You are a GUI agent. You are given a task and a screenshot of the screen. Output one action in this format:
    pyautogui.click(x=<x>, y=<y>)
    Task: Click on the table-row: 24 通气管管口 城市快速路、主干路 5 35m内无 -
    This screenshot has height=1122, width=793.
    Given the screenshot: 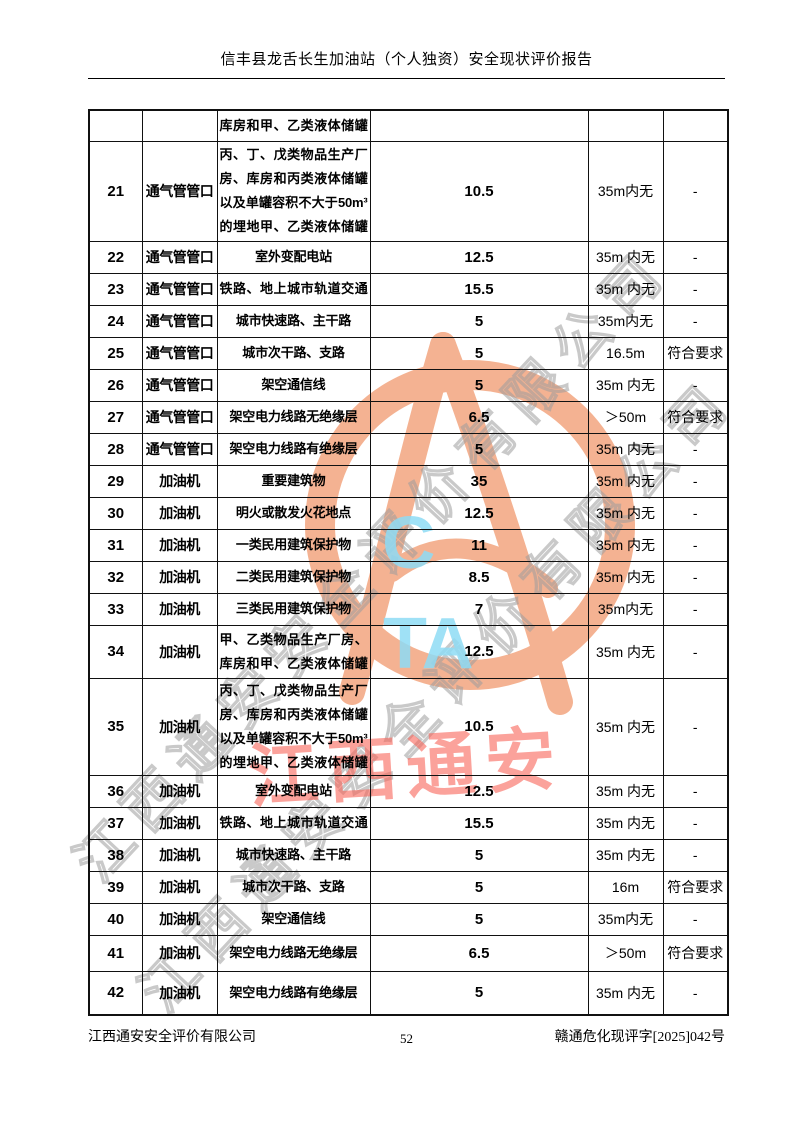 What is the action you would take?
    pyautogui.click(x=408, y=321)
    